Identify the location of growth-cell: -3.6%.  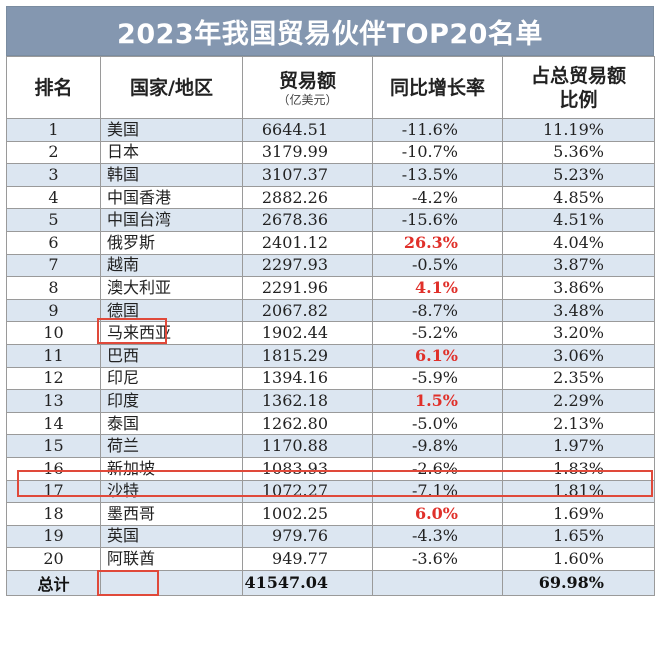
(437, 559).